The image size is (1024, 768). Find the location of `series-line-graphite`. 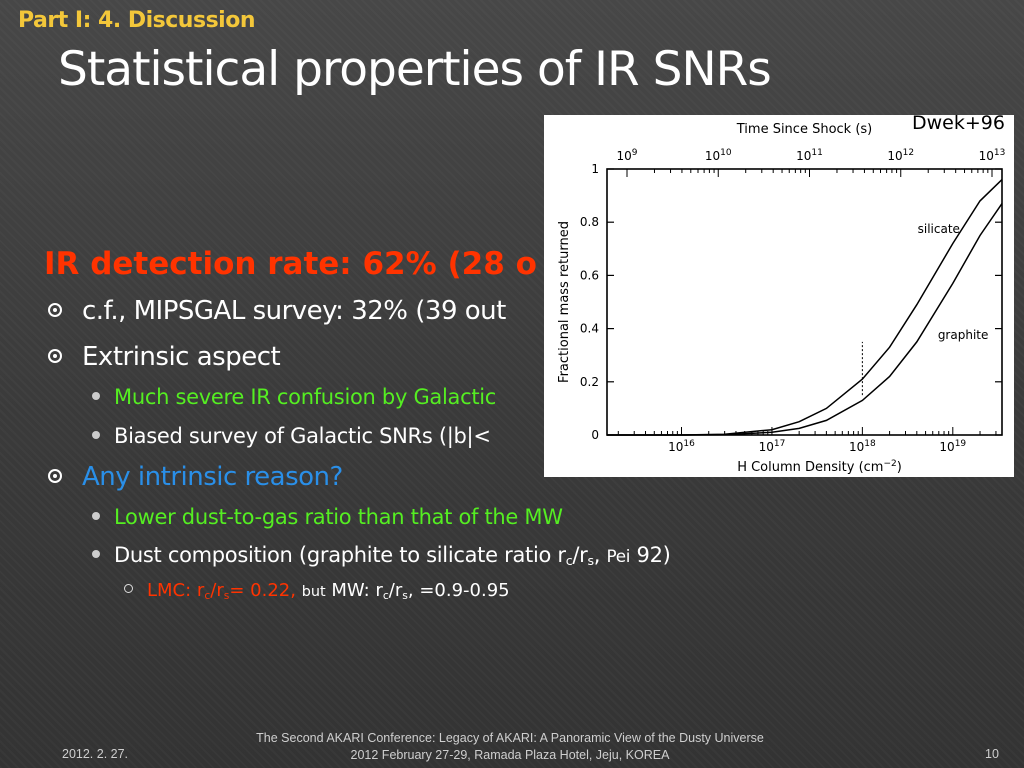

series-line-graphite is located at coordinates (805, 319).